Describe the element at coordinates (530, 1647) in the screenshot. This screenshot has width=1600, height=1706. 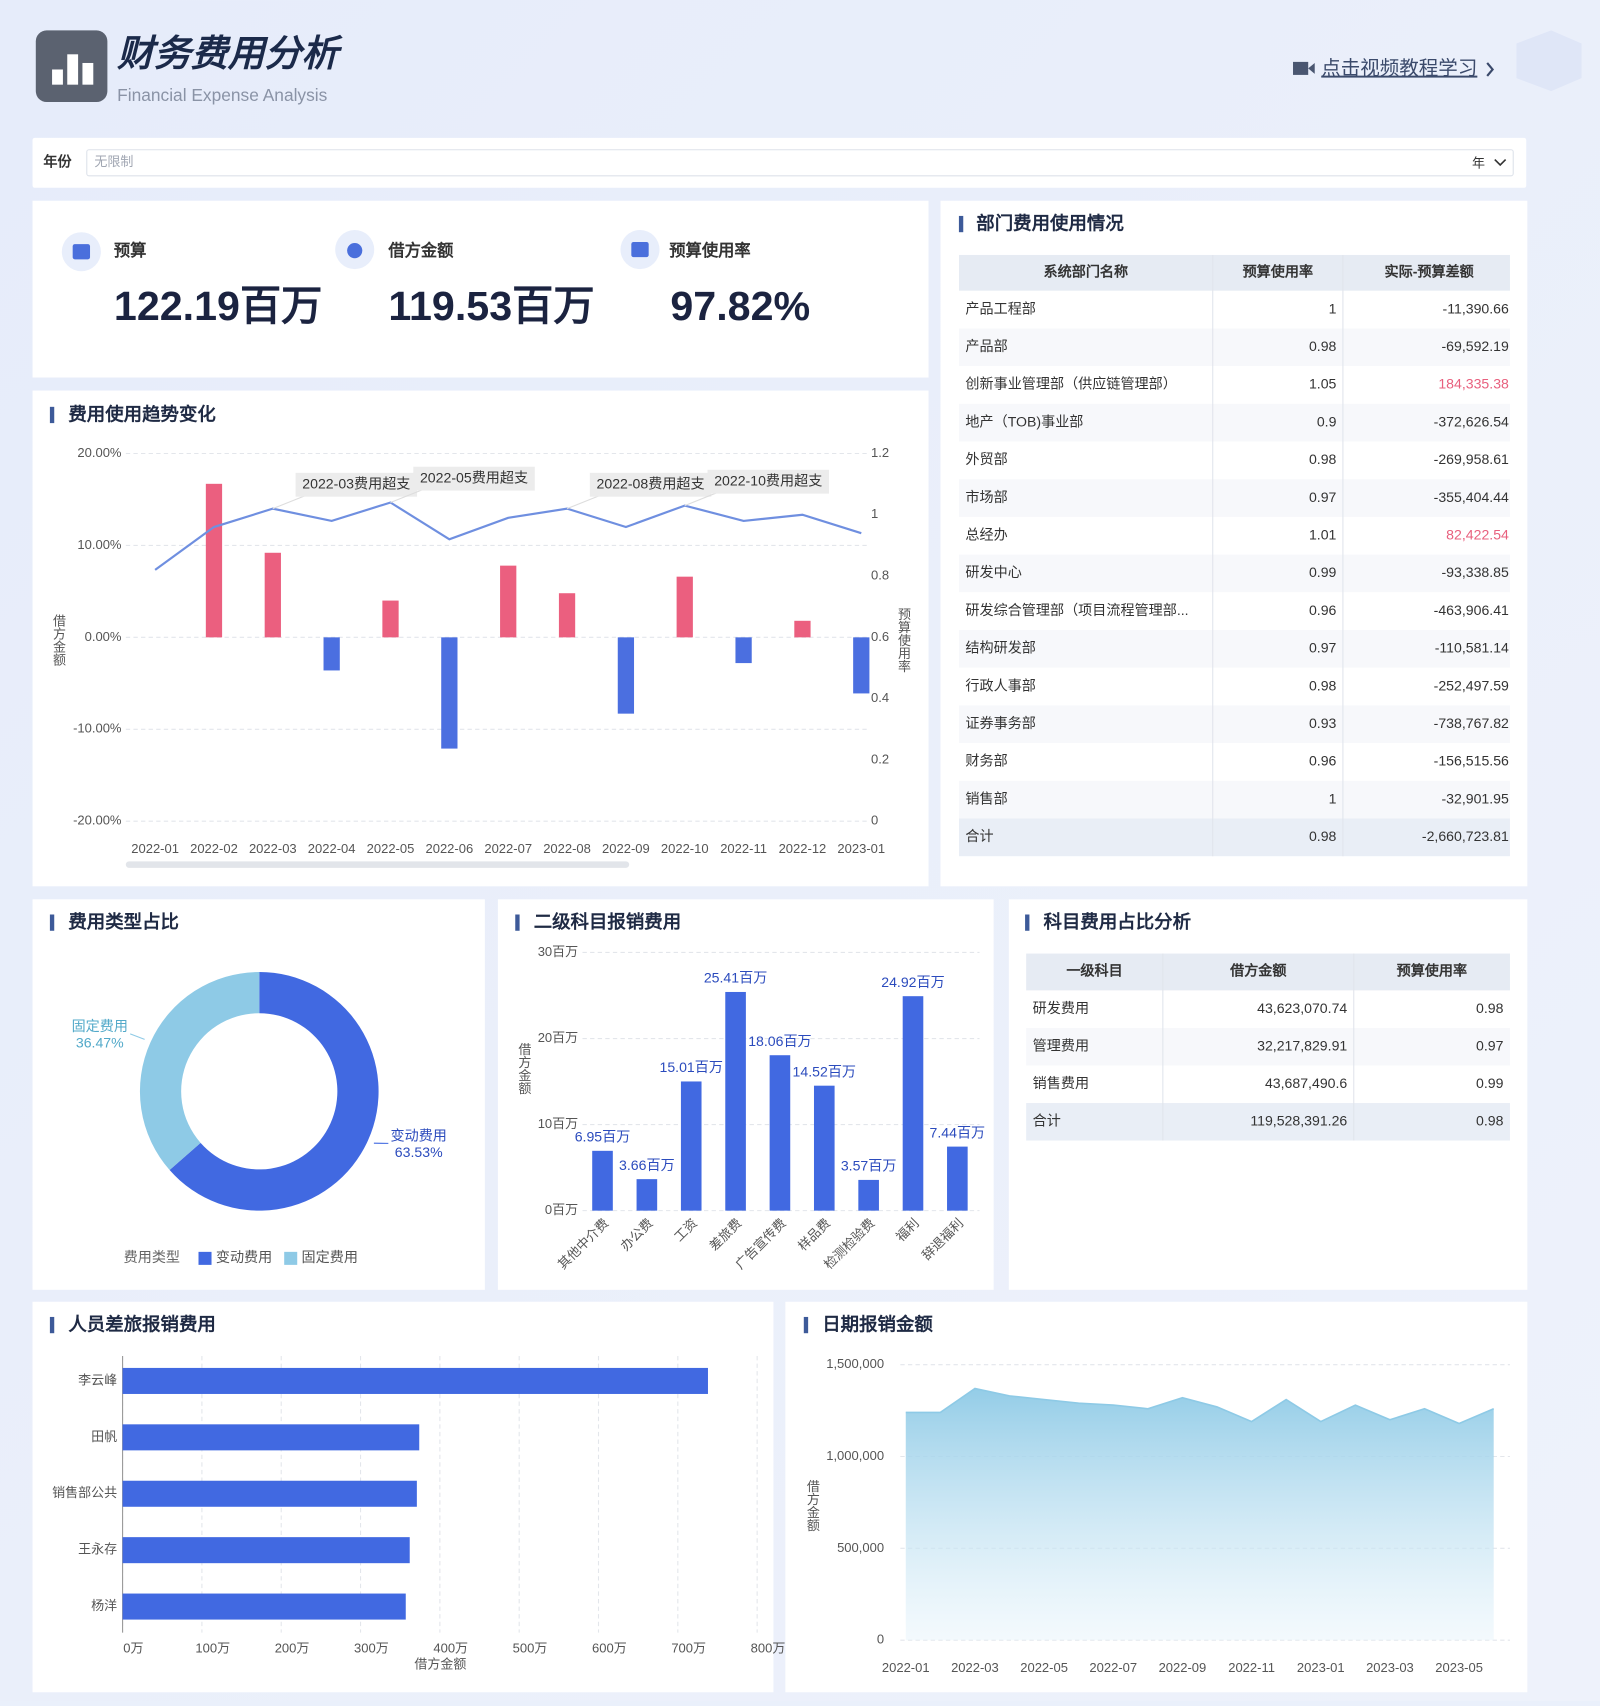
I see `x-tick-label: 500万` at that location.